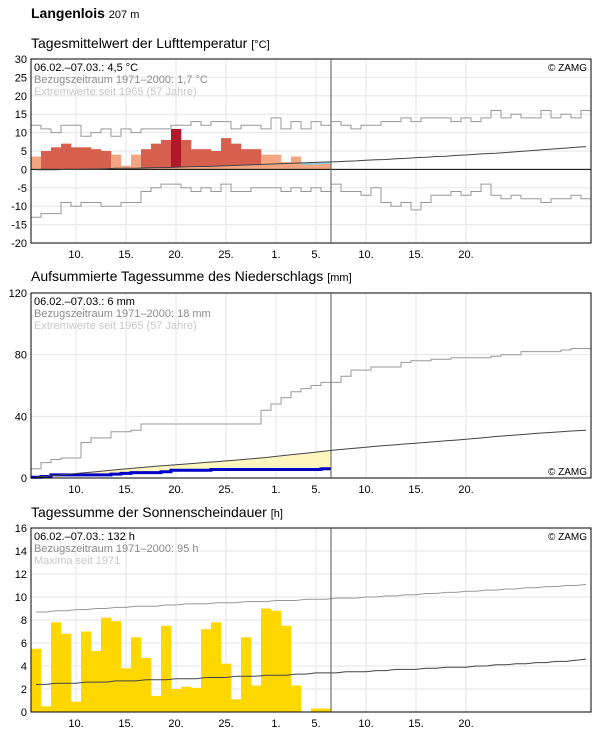 This screenshot has height=729, width=596. What do you see at coordinates (567, 472) in the screenshot?
I see `prec-source-label: © ZAMG` at bounding box center [567, 472].